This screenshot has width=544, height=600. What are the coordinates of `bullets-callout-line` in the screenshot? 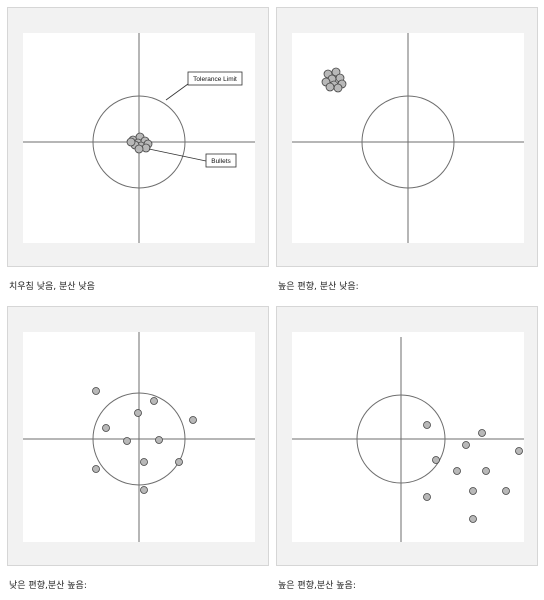 It's located at (177, 155).